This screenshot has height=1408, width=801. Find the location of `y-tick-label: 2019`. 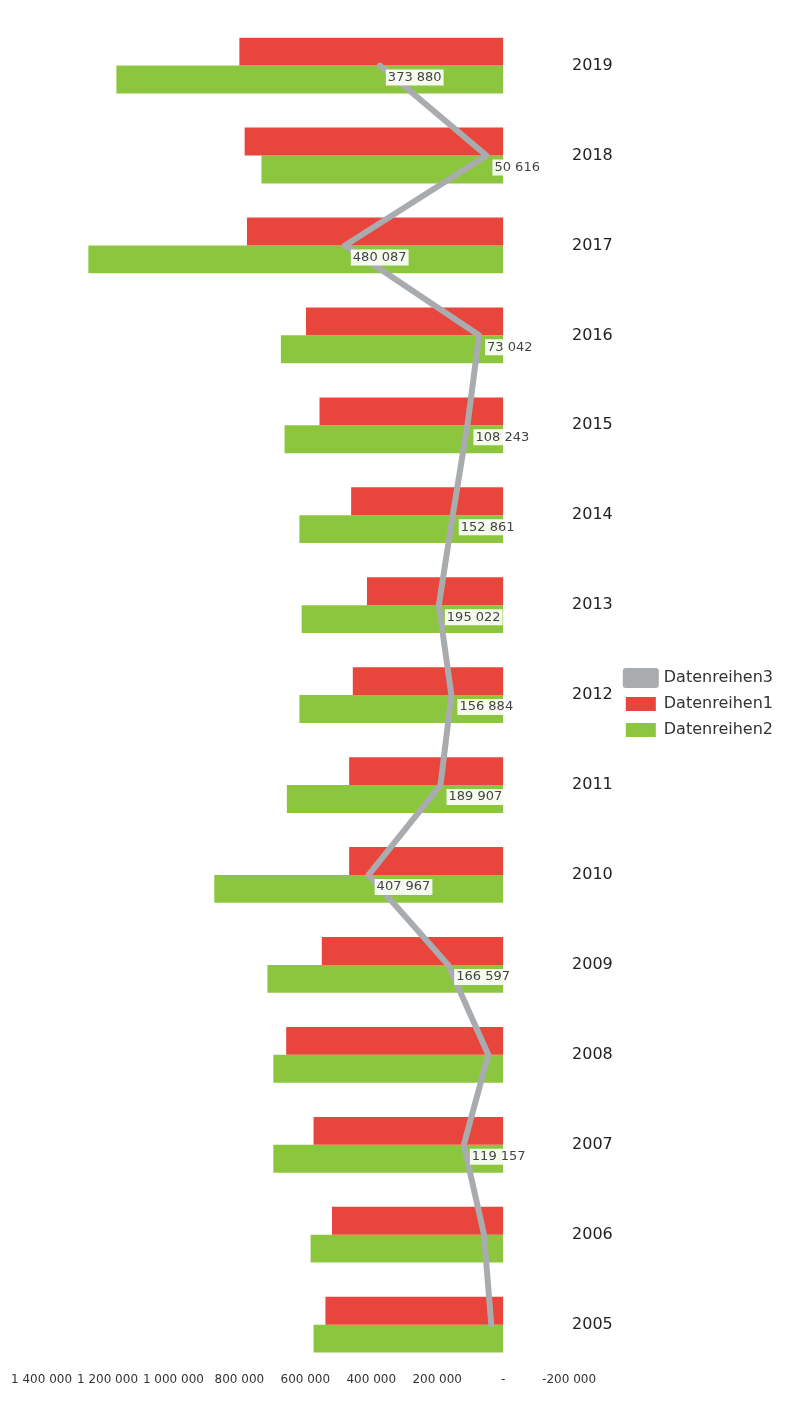

y-tick-label: 2019 is located at coordinates (592, 64).